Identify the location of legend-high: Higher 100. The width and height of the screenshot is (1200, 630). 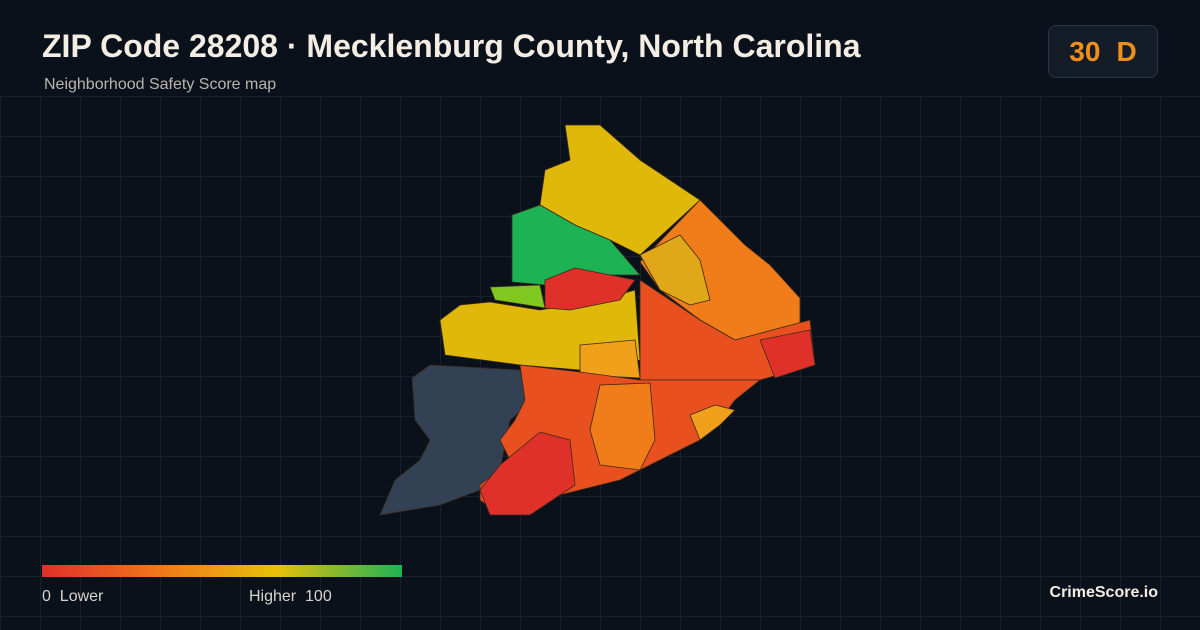
(290, 597).